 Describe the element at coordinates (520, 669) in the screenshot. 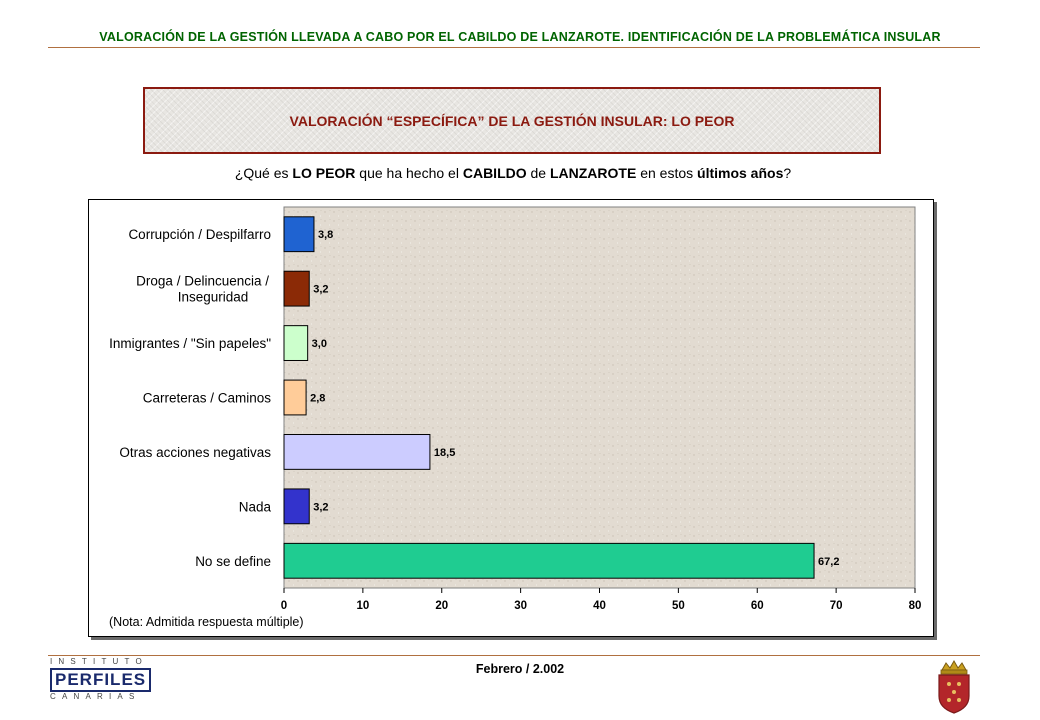

I see `footer-date: Febrero / 2.002` at that location.